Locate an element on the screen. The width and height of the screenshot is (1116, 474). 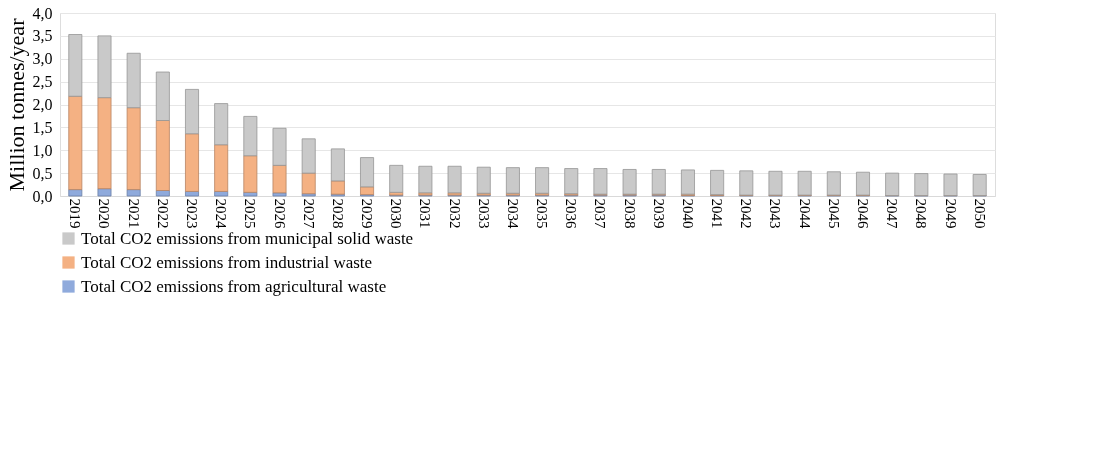
y-tick-label: 3,0 is located at coordinates (42, 59).